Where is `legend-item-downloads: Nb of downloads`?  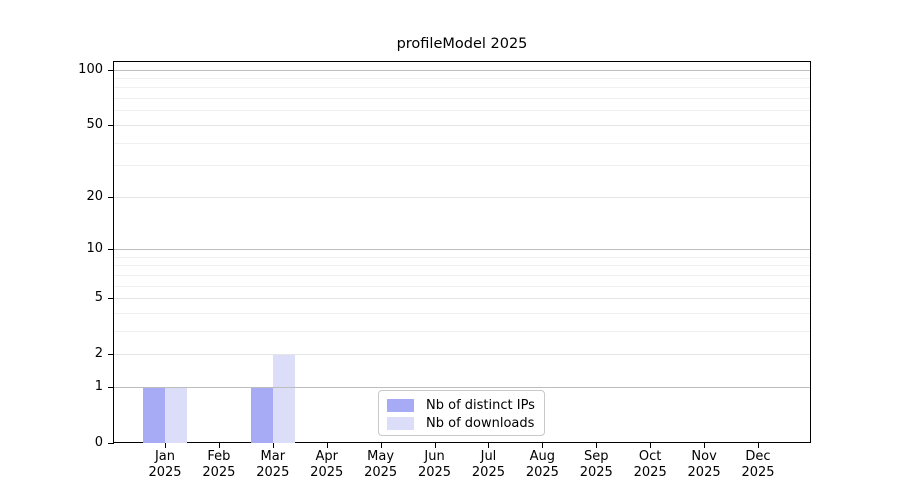
legend-item-downloads: Nb of downloads is located at coordinates (461, 423).